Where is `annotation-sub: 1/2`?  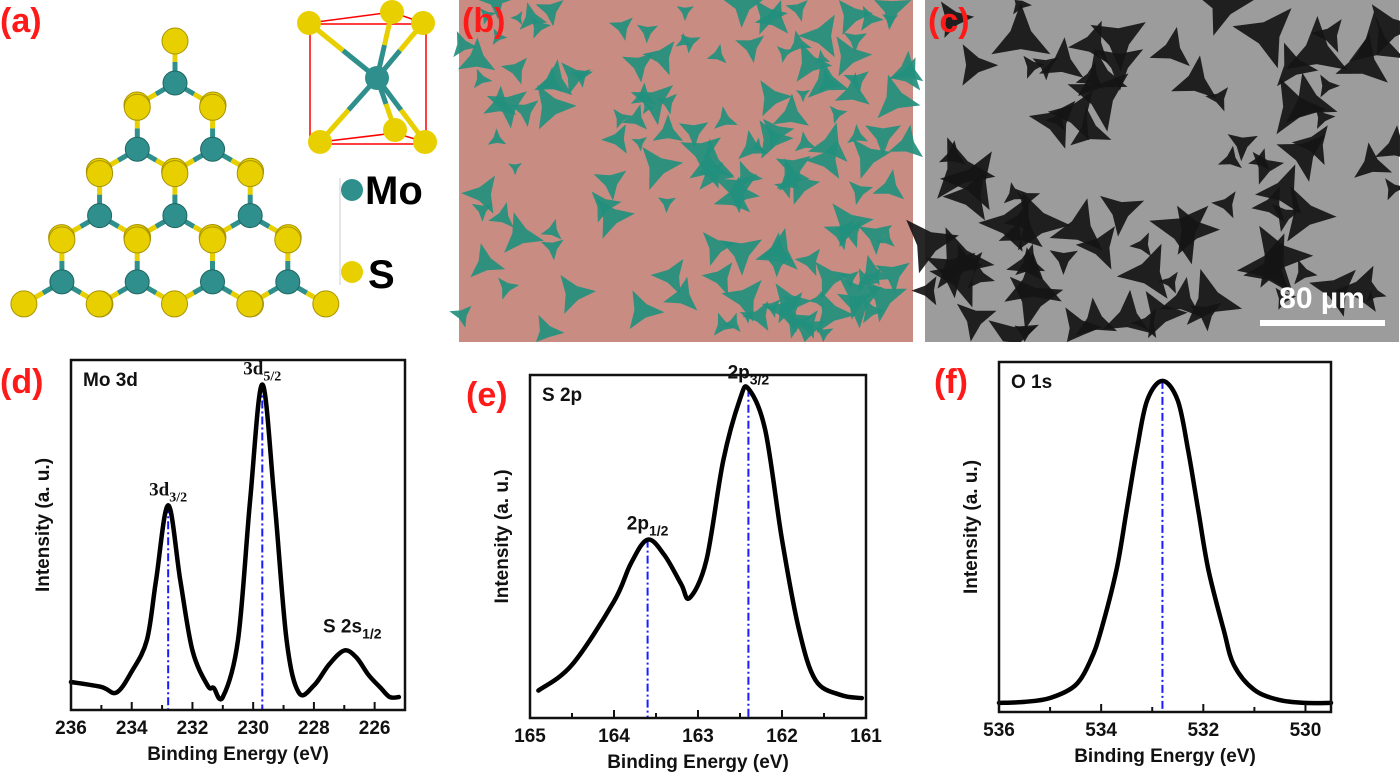
annotation-sub: 1/2 is located at coordinates (372, 634).